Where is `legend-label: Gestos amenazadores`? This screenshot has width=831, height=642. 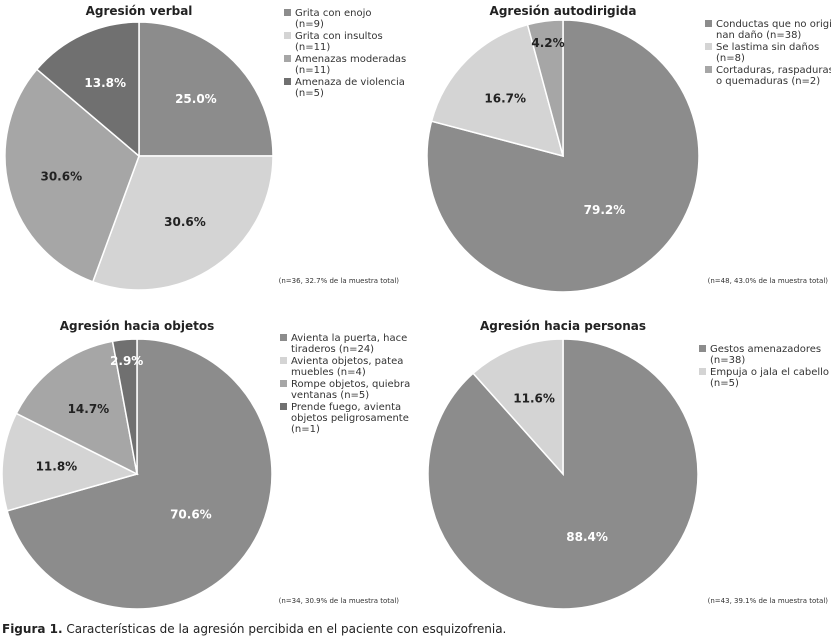 legend-label: Gestos amenazadores is located at coordinates (765, 349).